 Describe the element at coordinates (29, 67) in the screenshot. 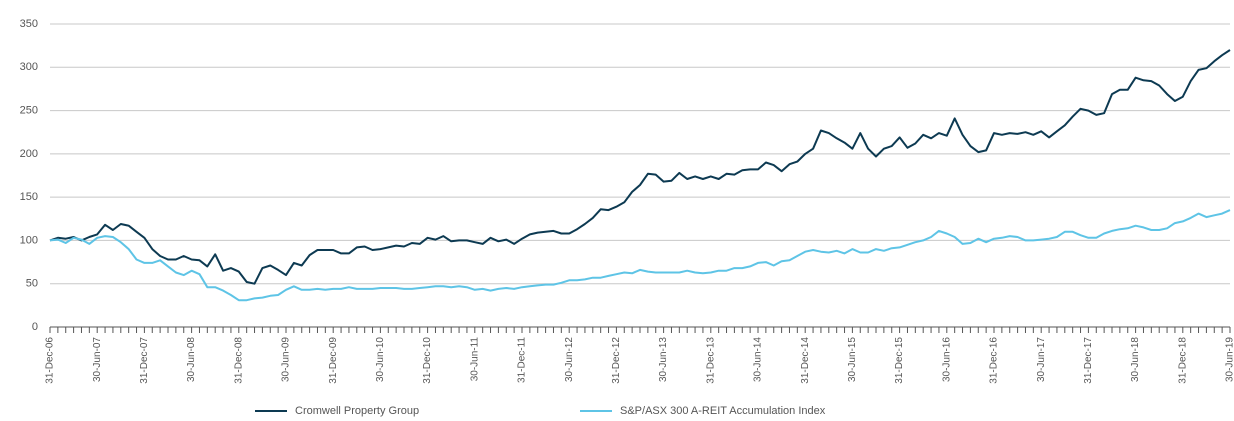

I see `y-tick-label: 300` at that location.